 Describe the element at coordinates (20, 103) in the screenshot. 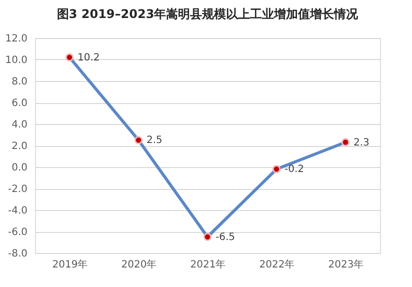

I see `y-tick-label: 6.0` at that location.